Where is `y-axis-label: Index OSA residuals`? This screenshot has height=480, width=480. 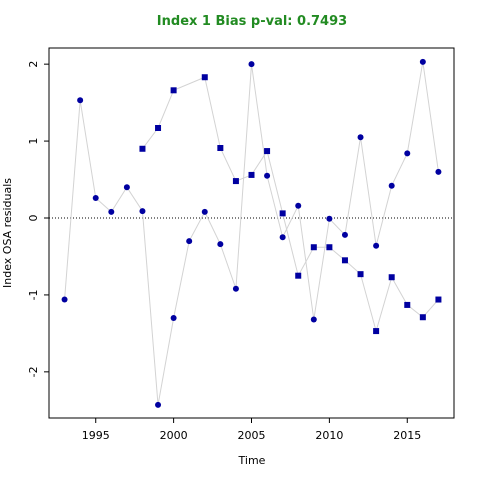 y-axis-label: Index OSA residuals is located at coordinates (7, 233).